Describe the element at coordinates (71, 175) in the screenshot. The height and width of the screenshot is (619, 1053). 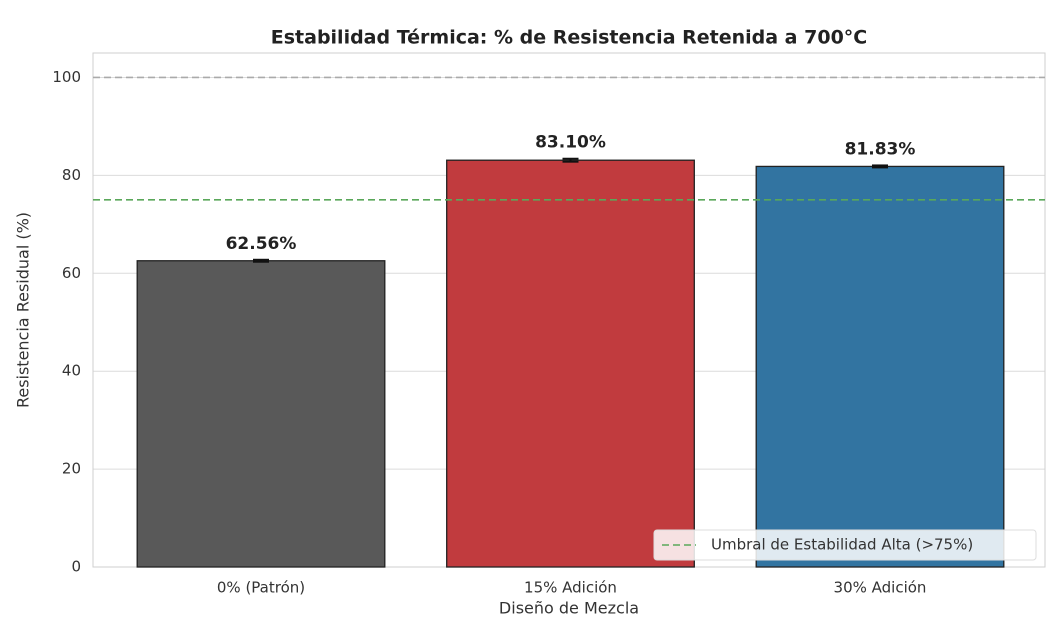
I see `y-tick-label: 80` at that location.